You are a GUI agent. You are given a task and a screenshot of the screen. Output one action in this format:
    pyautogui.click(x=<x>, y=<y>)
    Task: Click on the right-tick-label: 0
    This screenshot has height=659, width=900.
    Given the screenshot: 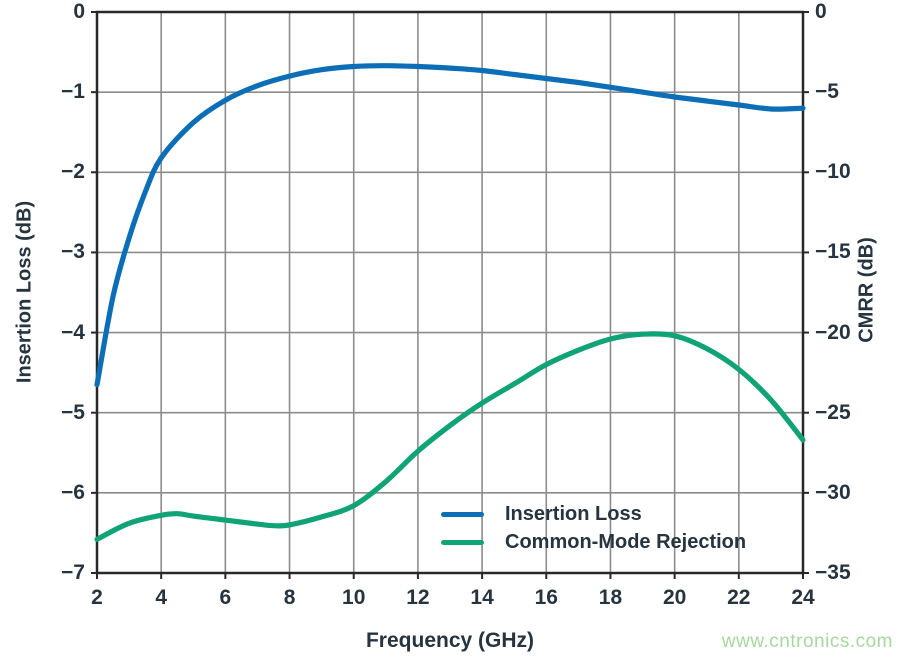 What is the action you would take?
    pyautogui.click(x=821, y=11)
    